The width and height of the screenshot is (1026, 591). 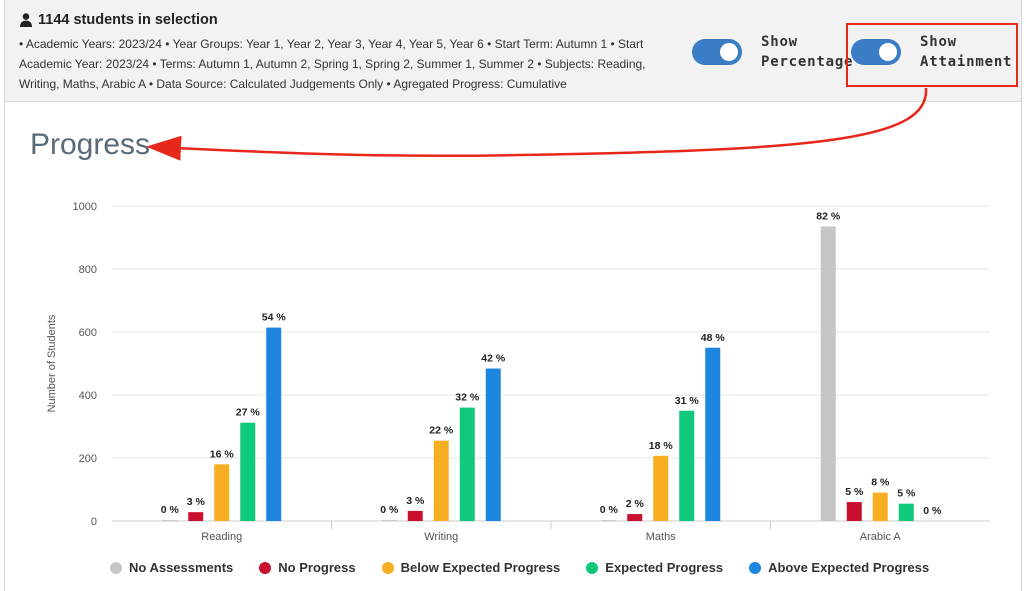 I want to click on y-tick-label: 400, so click(x=88, y=396).